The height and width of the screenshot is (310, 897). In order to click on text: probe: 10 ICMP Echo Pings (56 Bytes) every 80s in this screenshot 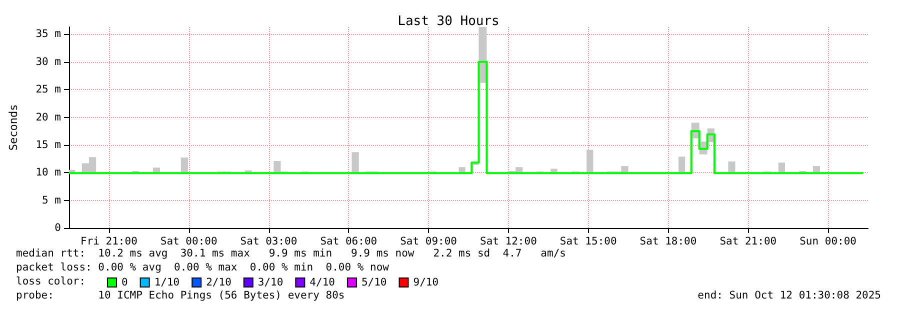, I will do `click(180, 296)`.